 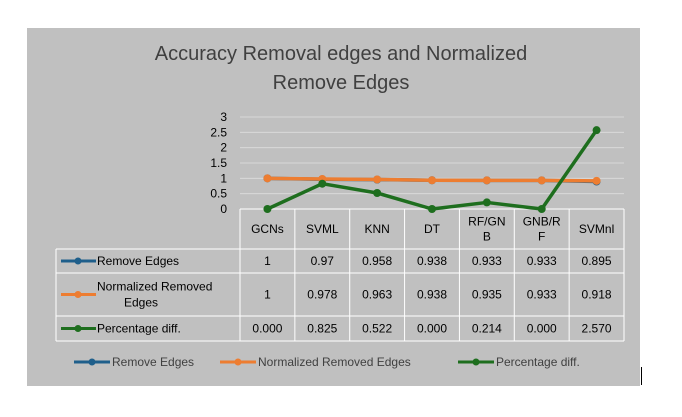 I want to click on category-label: KNN, so click(x=376, y=229).